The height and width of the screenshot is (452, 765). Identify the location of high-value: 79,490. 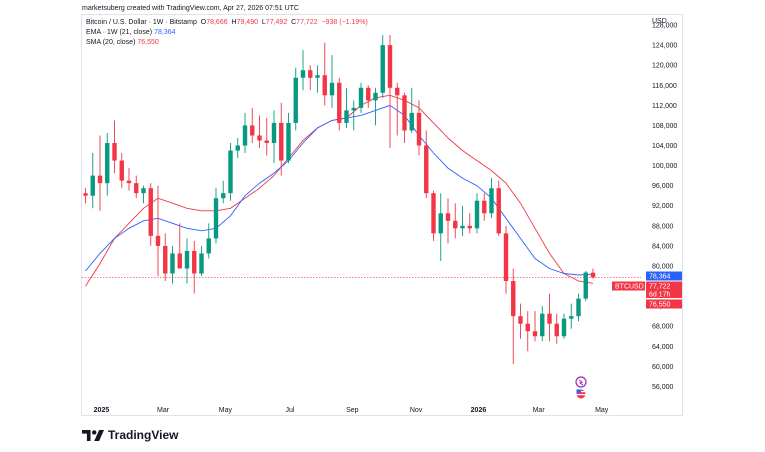
(247, 22).